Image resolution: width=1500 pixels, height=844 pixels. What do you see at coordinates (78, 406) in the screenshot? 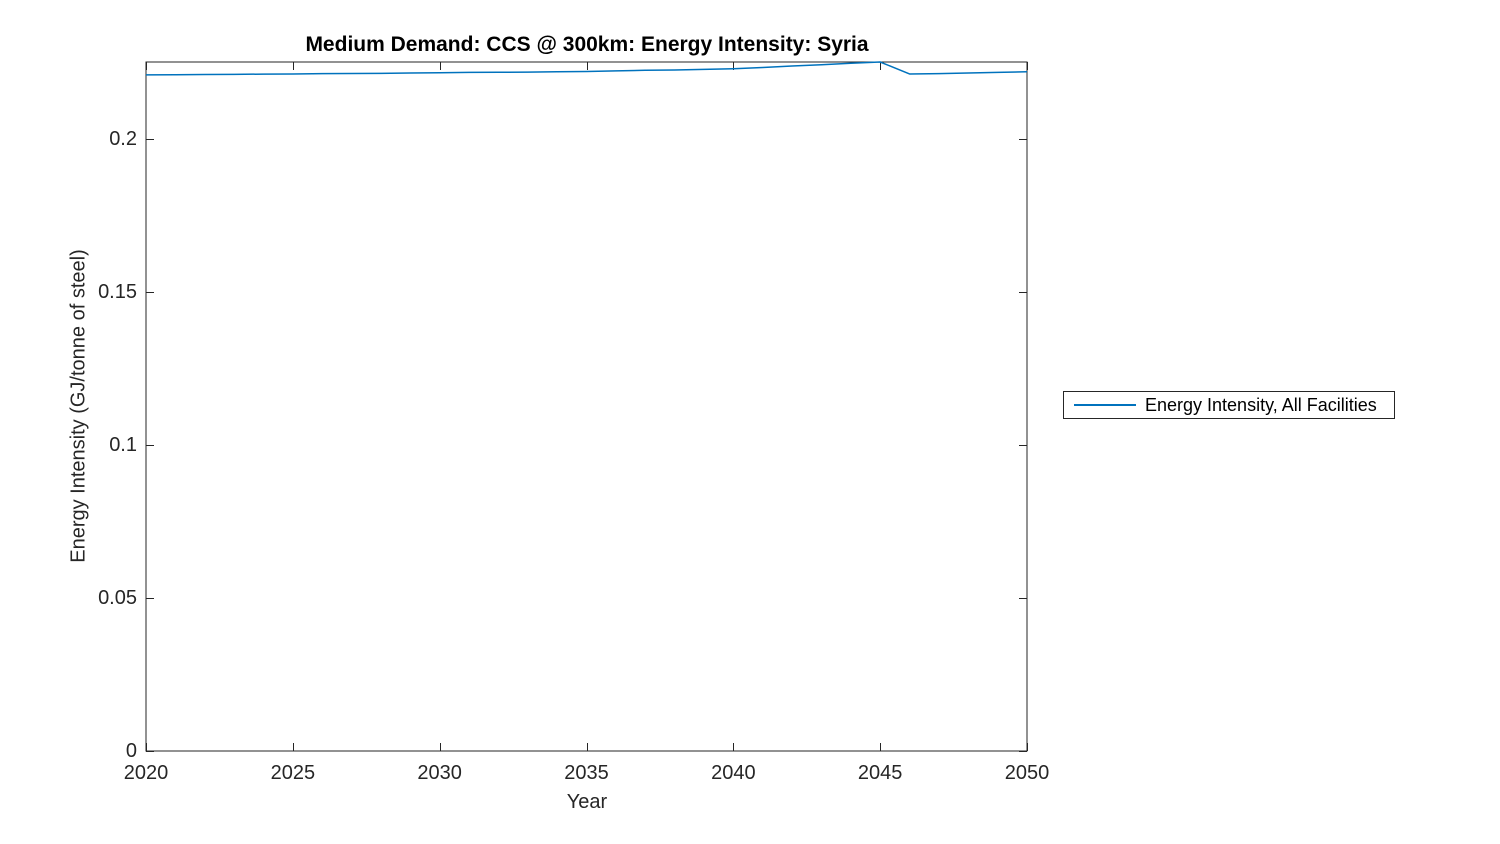
I see `y-axis-label: Energy Intensity (GJ/tonne of steel)` at bounding box center [78, 406].